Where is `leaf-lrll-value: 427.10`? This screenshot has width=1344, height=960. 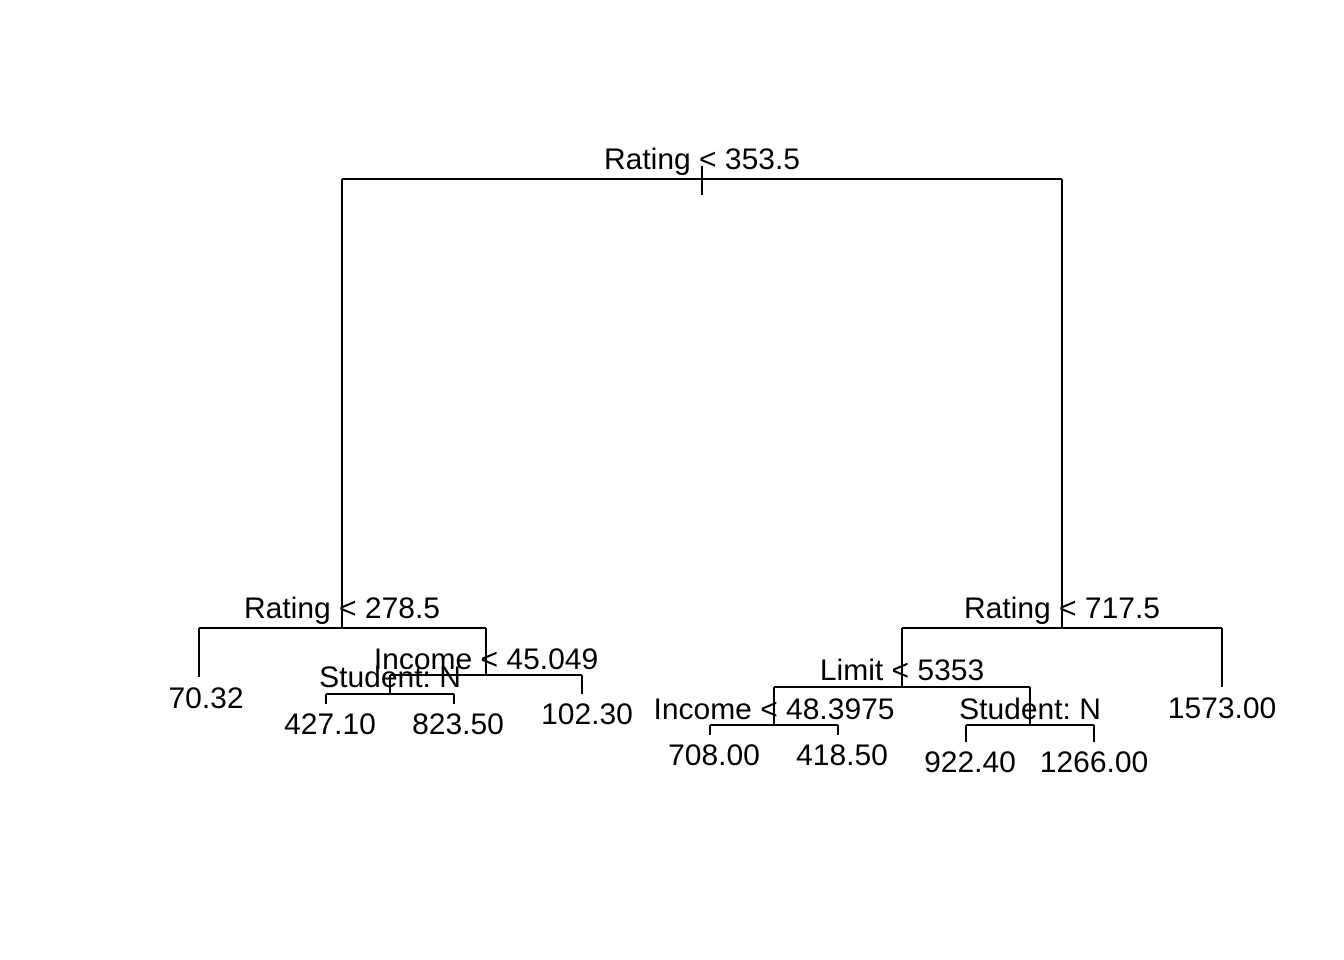 leaf-lrll-value: 427.10 is located at coordinates (330, 724).